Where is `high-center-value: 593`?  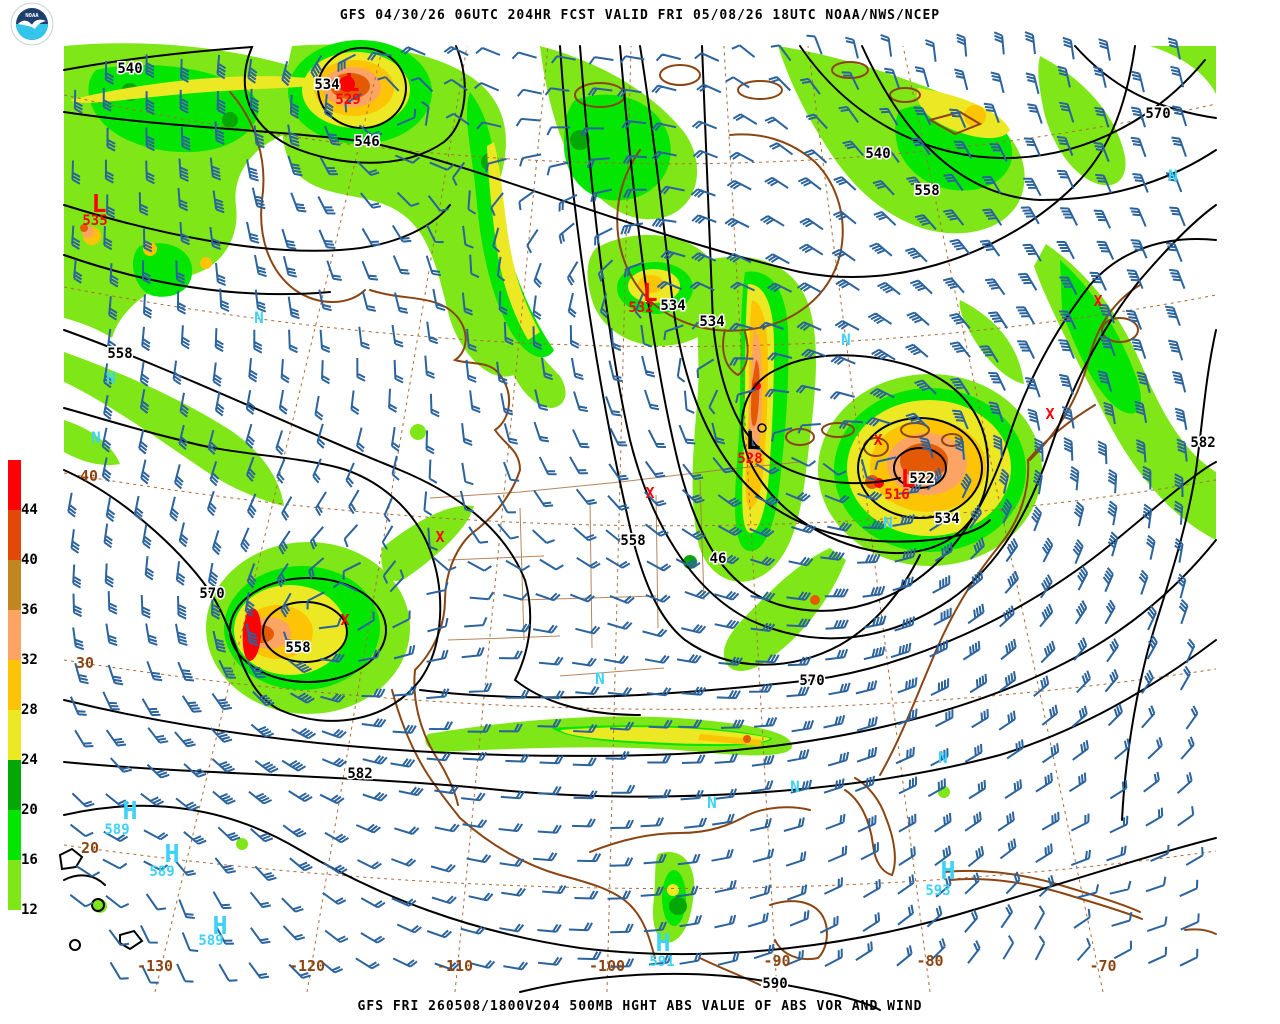 high-center-value: 593 is located at coordinates (937, 891).